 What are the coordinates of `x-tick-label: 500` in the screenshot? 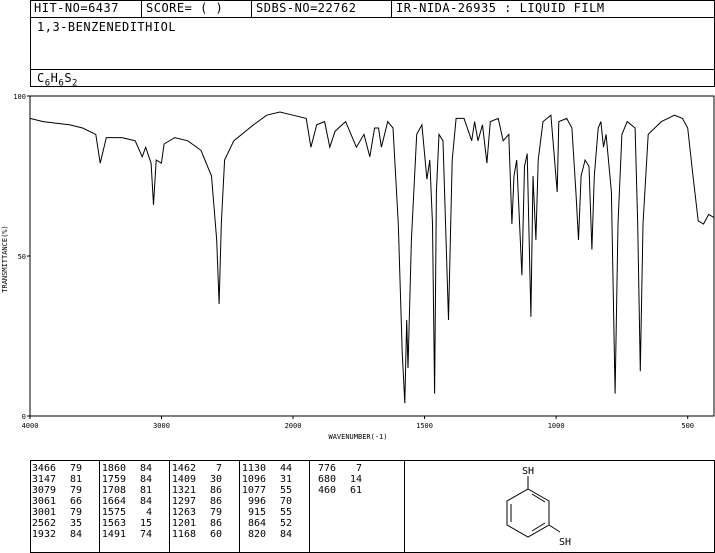 It's located at (687, 426).